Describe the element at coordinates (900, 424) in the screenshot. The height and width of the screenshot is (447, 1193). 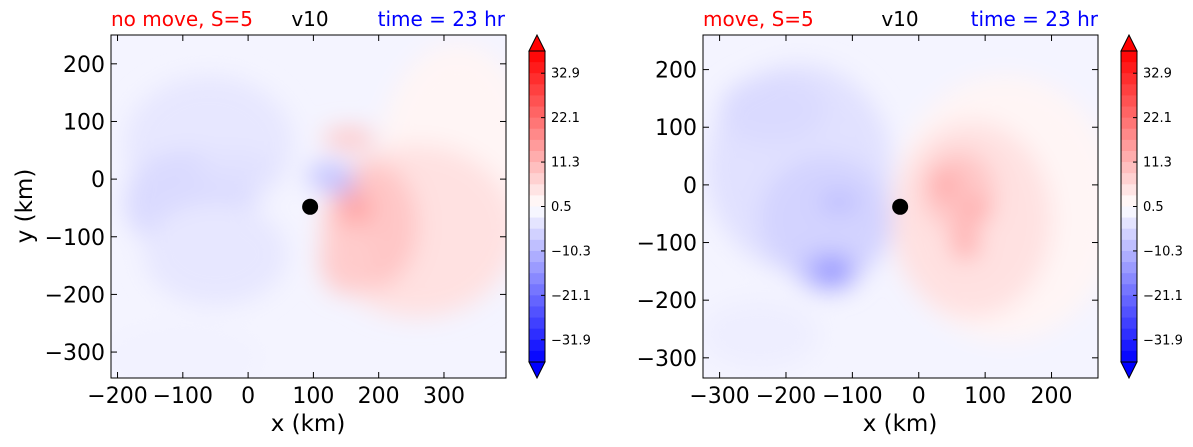
I see `x-axis-label: x (km)` at that location.